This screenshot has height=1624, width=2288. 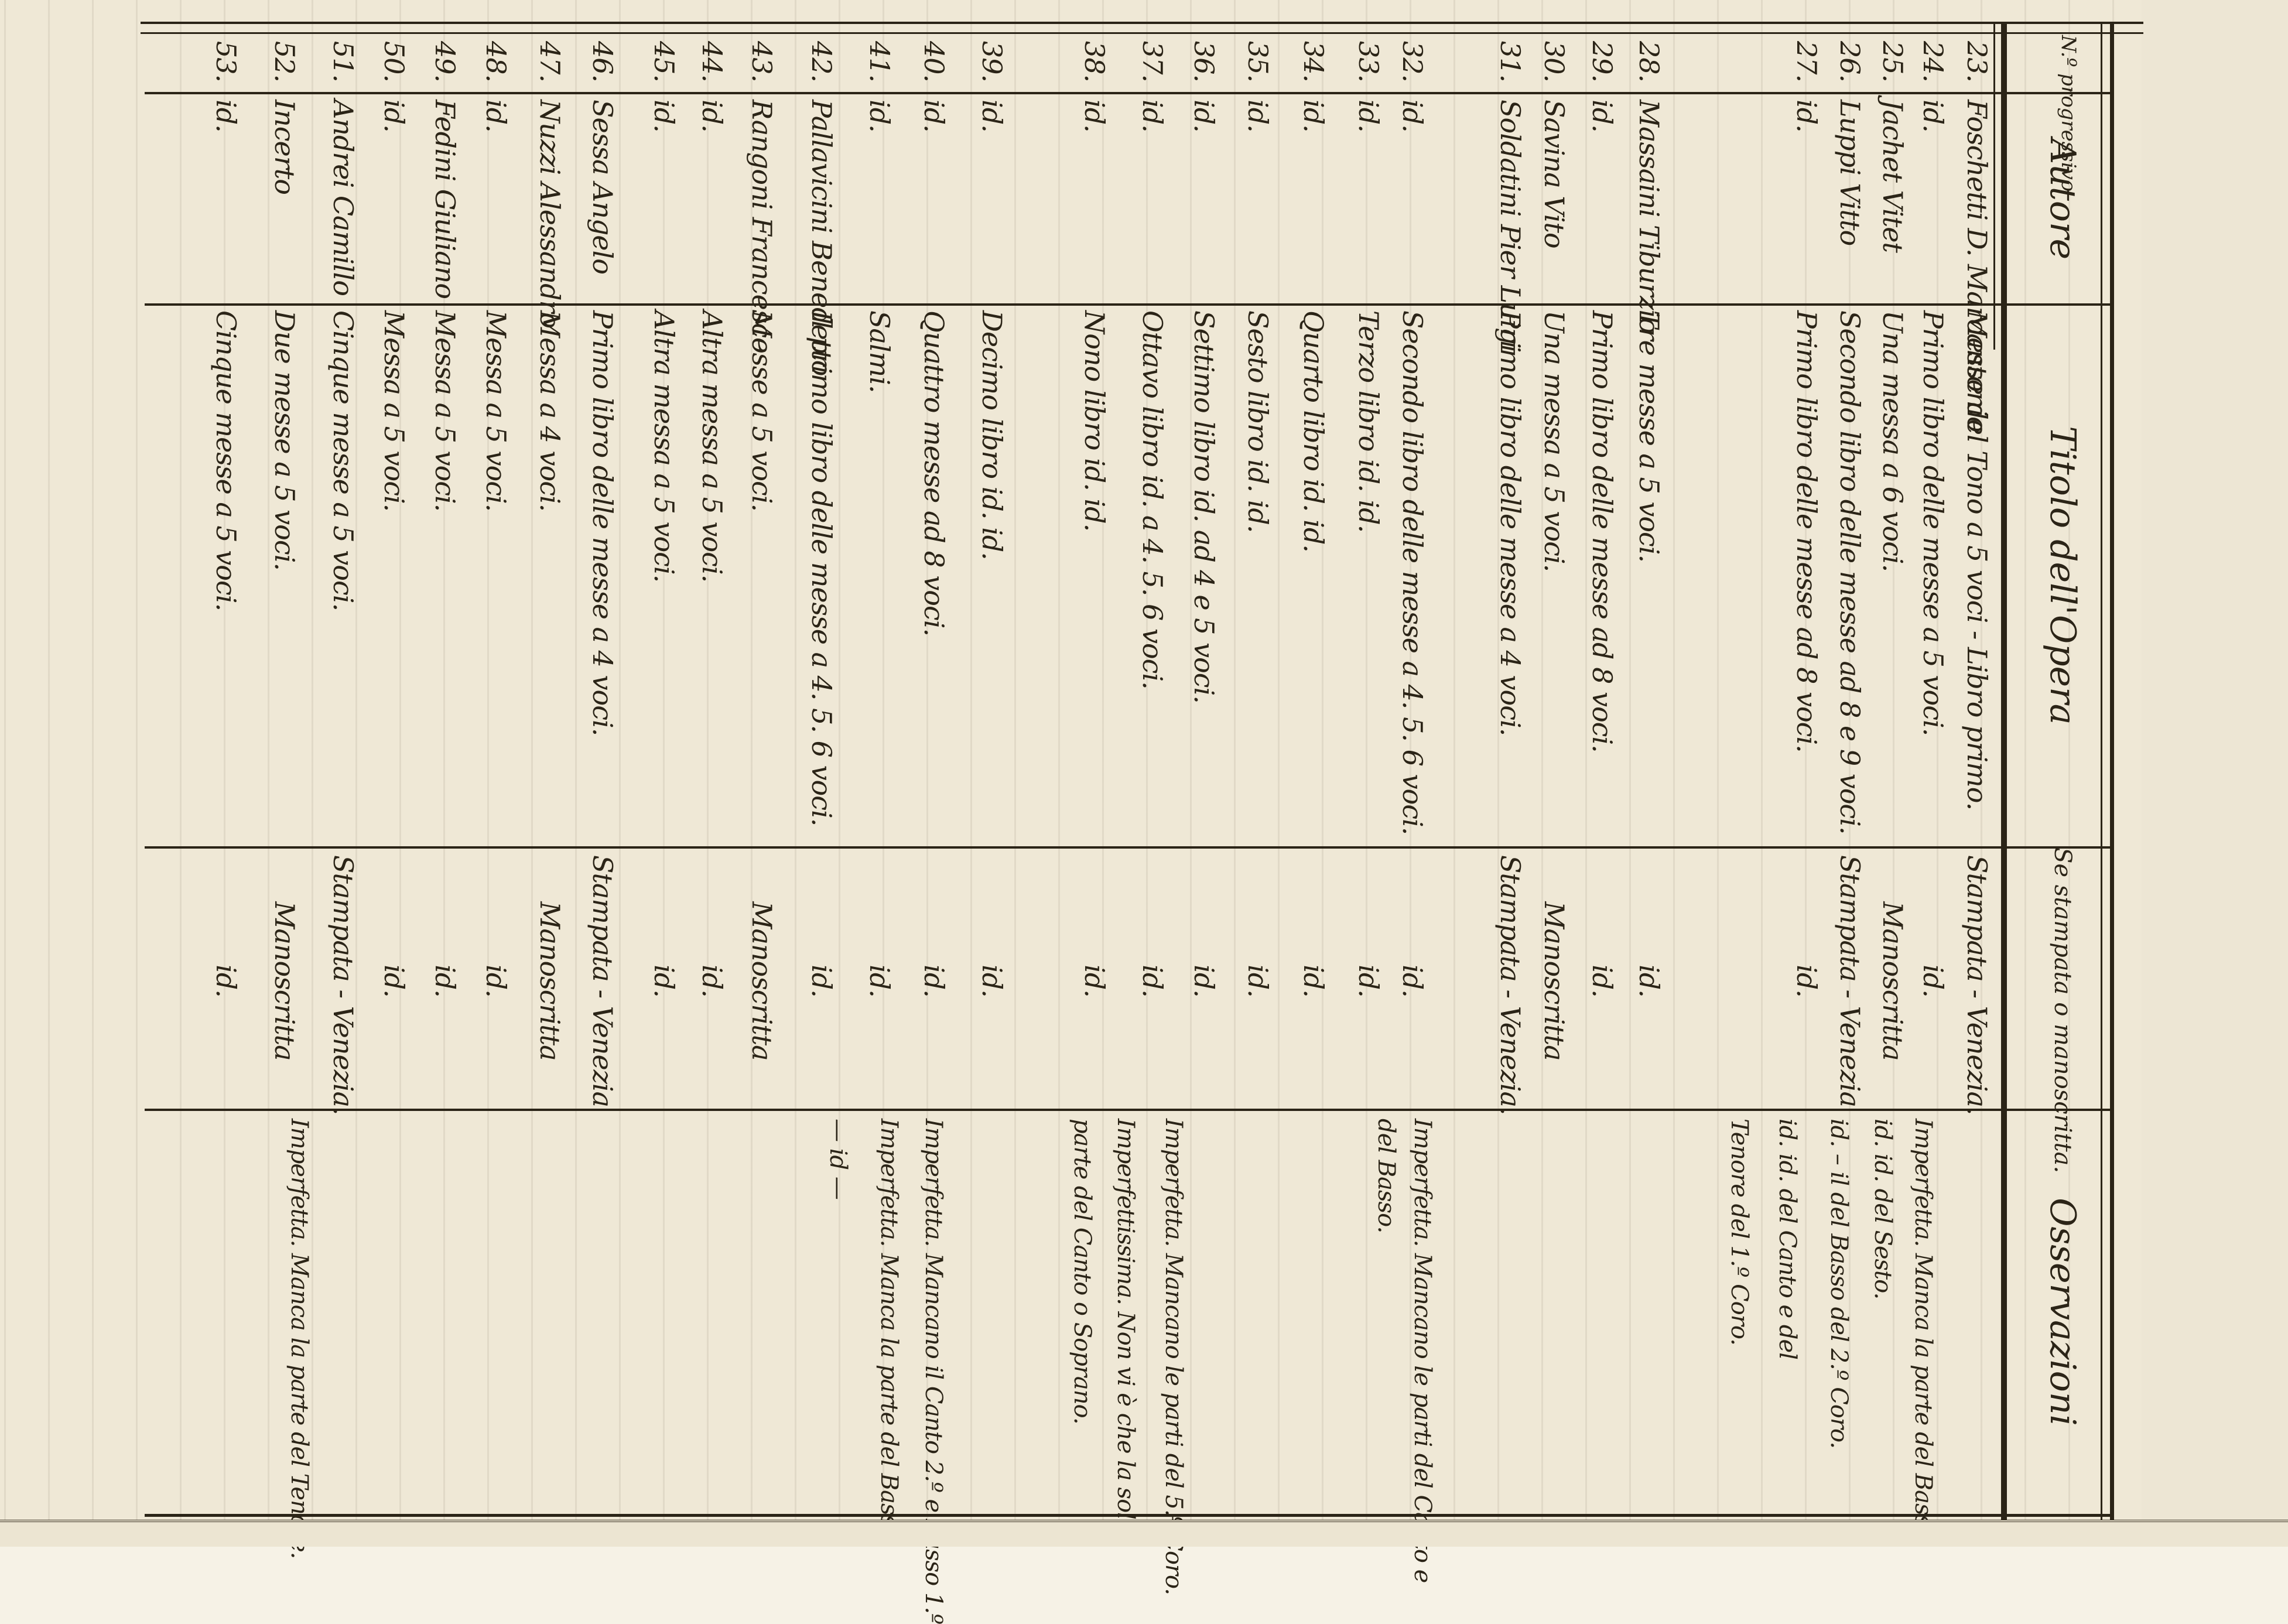 What do you see at coordinates (762, 411) in the screenshot?
I see `row-title: Messe a 5 voci.` at bounding box center [762, 411].